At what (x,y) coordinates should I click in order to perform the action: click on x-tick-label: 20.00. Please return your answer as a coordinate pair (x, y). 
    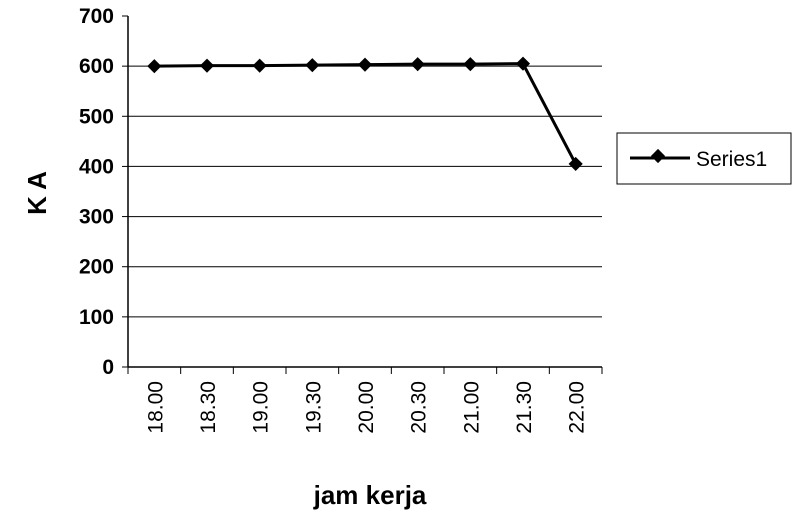
    Looking at the image, I should click on (366, 407).